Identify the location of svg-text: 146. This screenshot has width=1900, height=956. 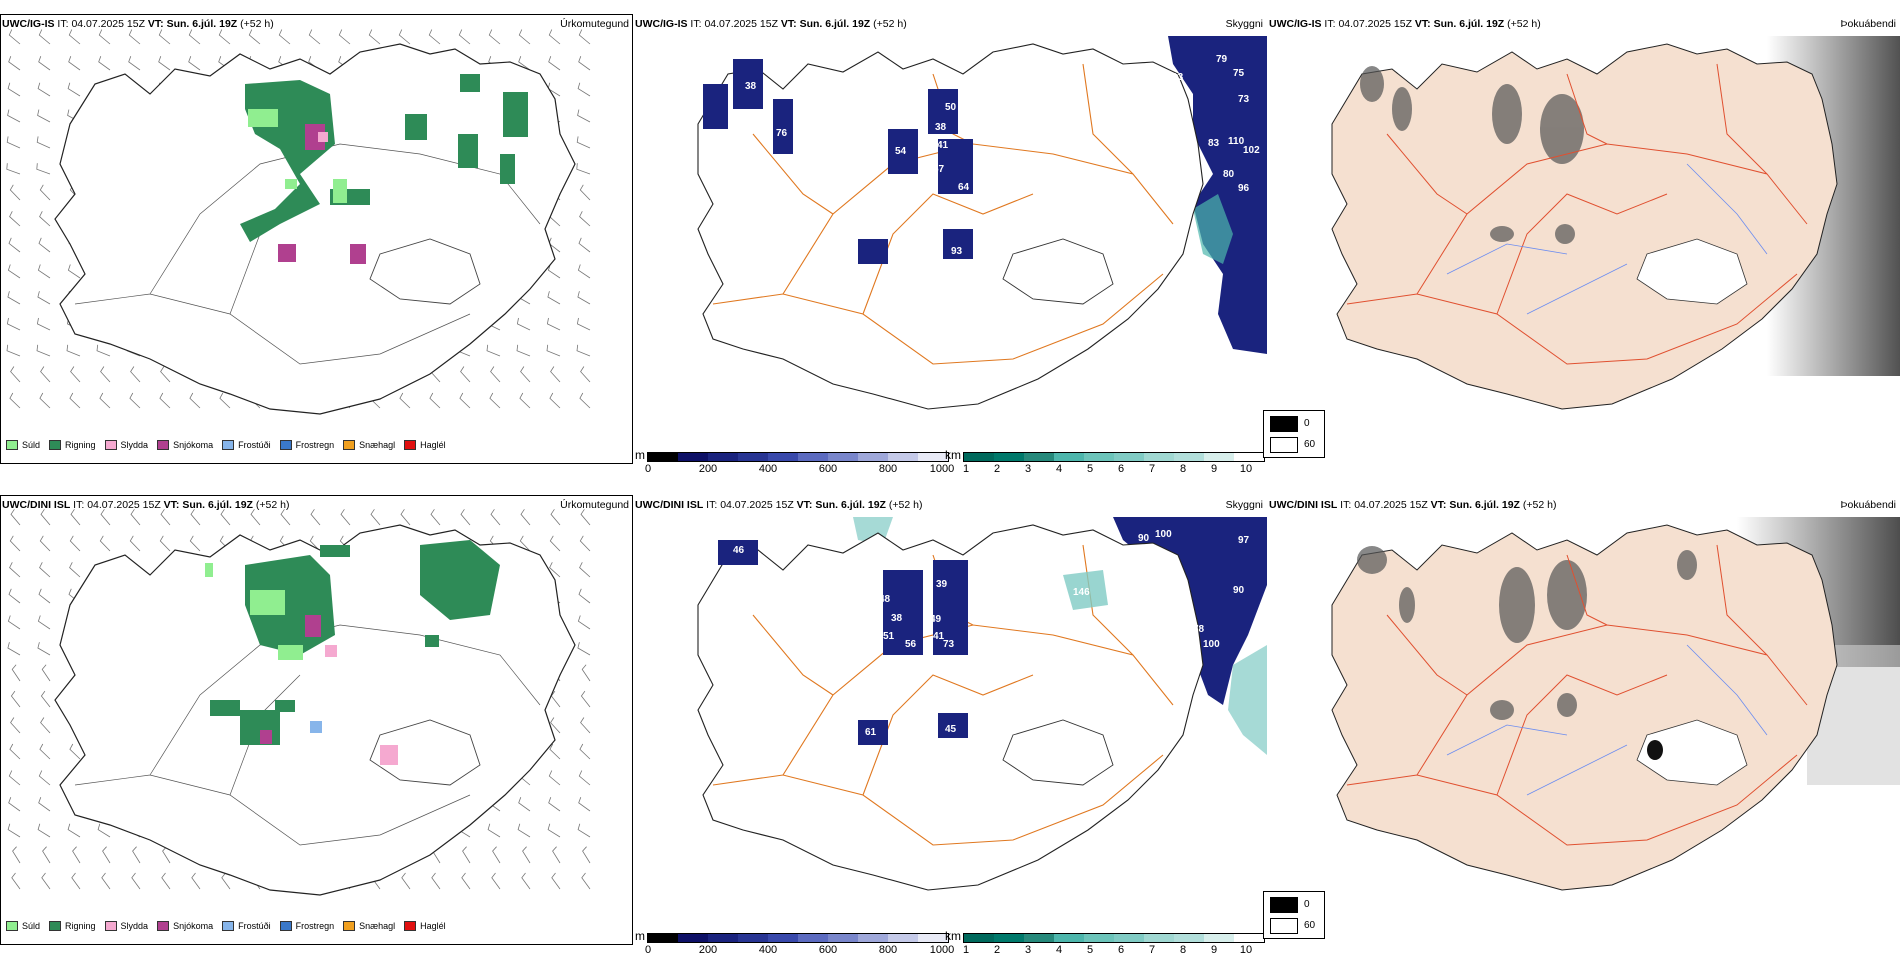
(1081, 592).